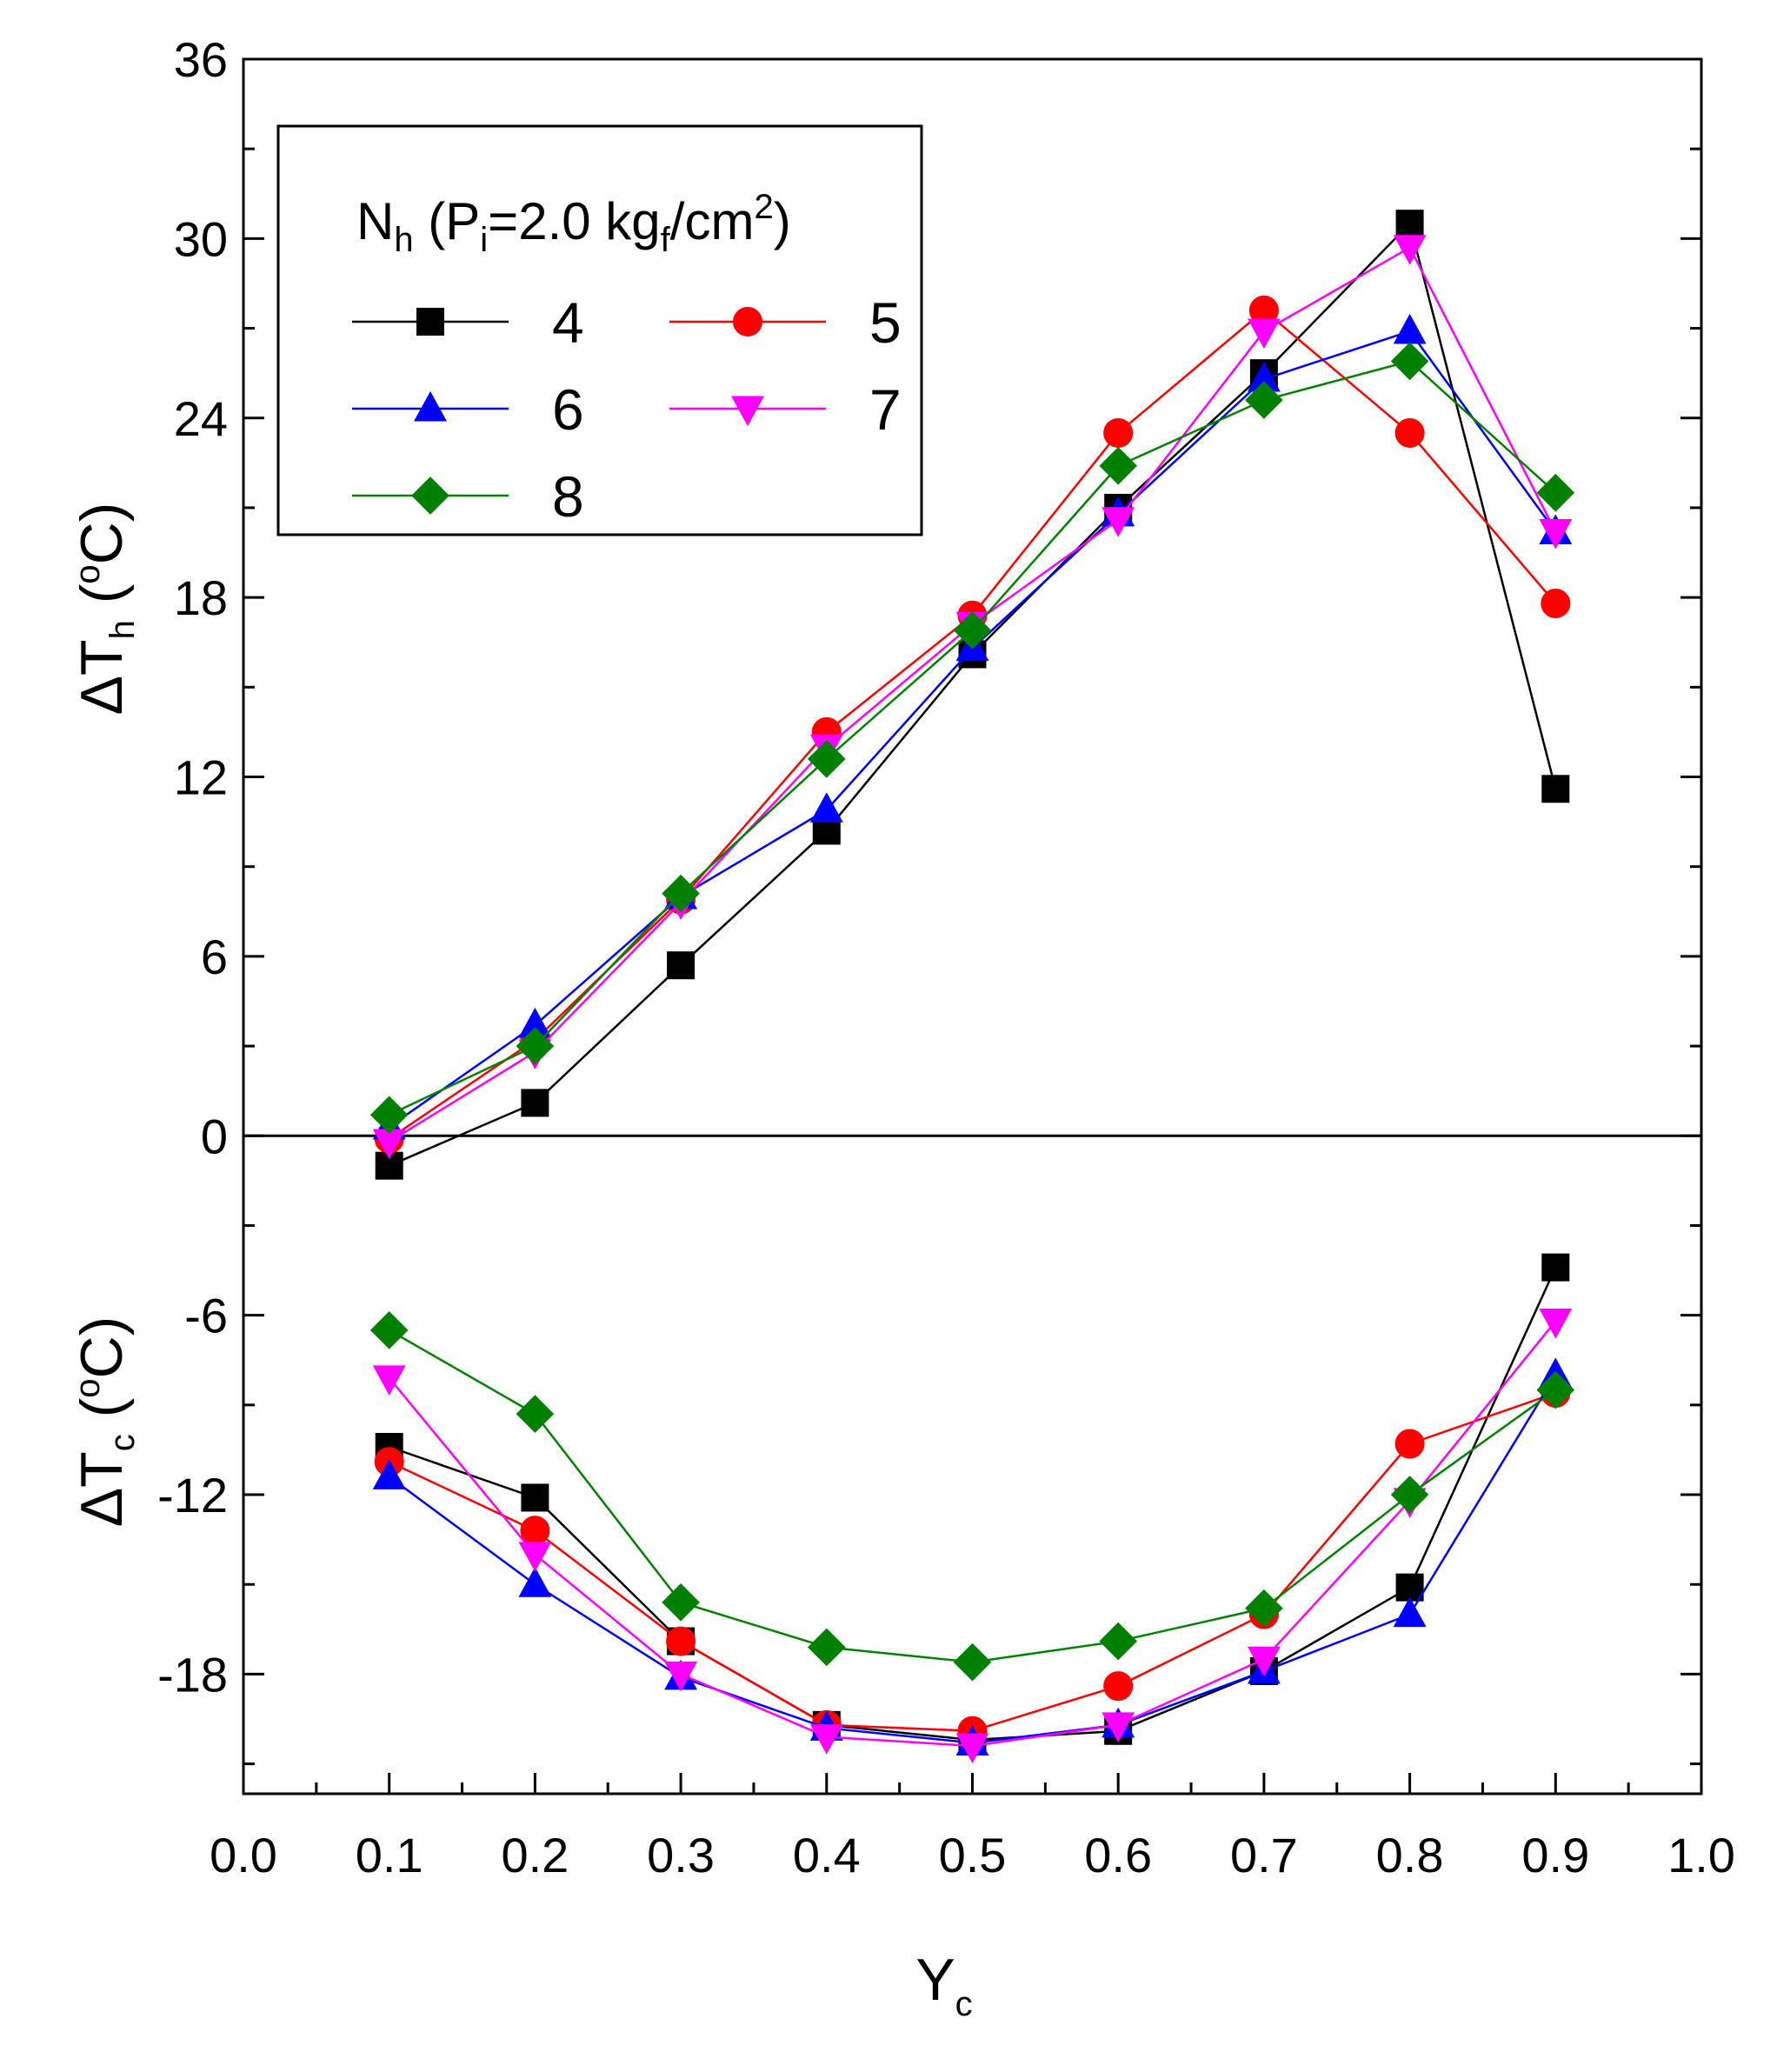 The image size is (1777, 2072). I want to click on y-axis-title-top-unit-open: (, so click(102, 602).